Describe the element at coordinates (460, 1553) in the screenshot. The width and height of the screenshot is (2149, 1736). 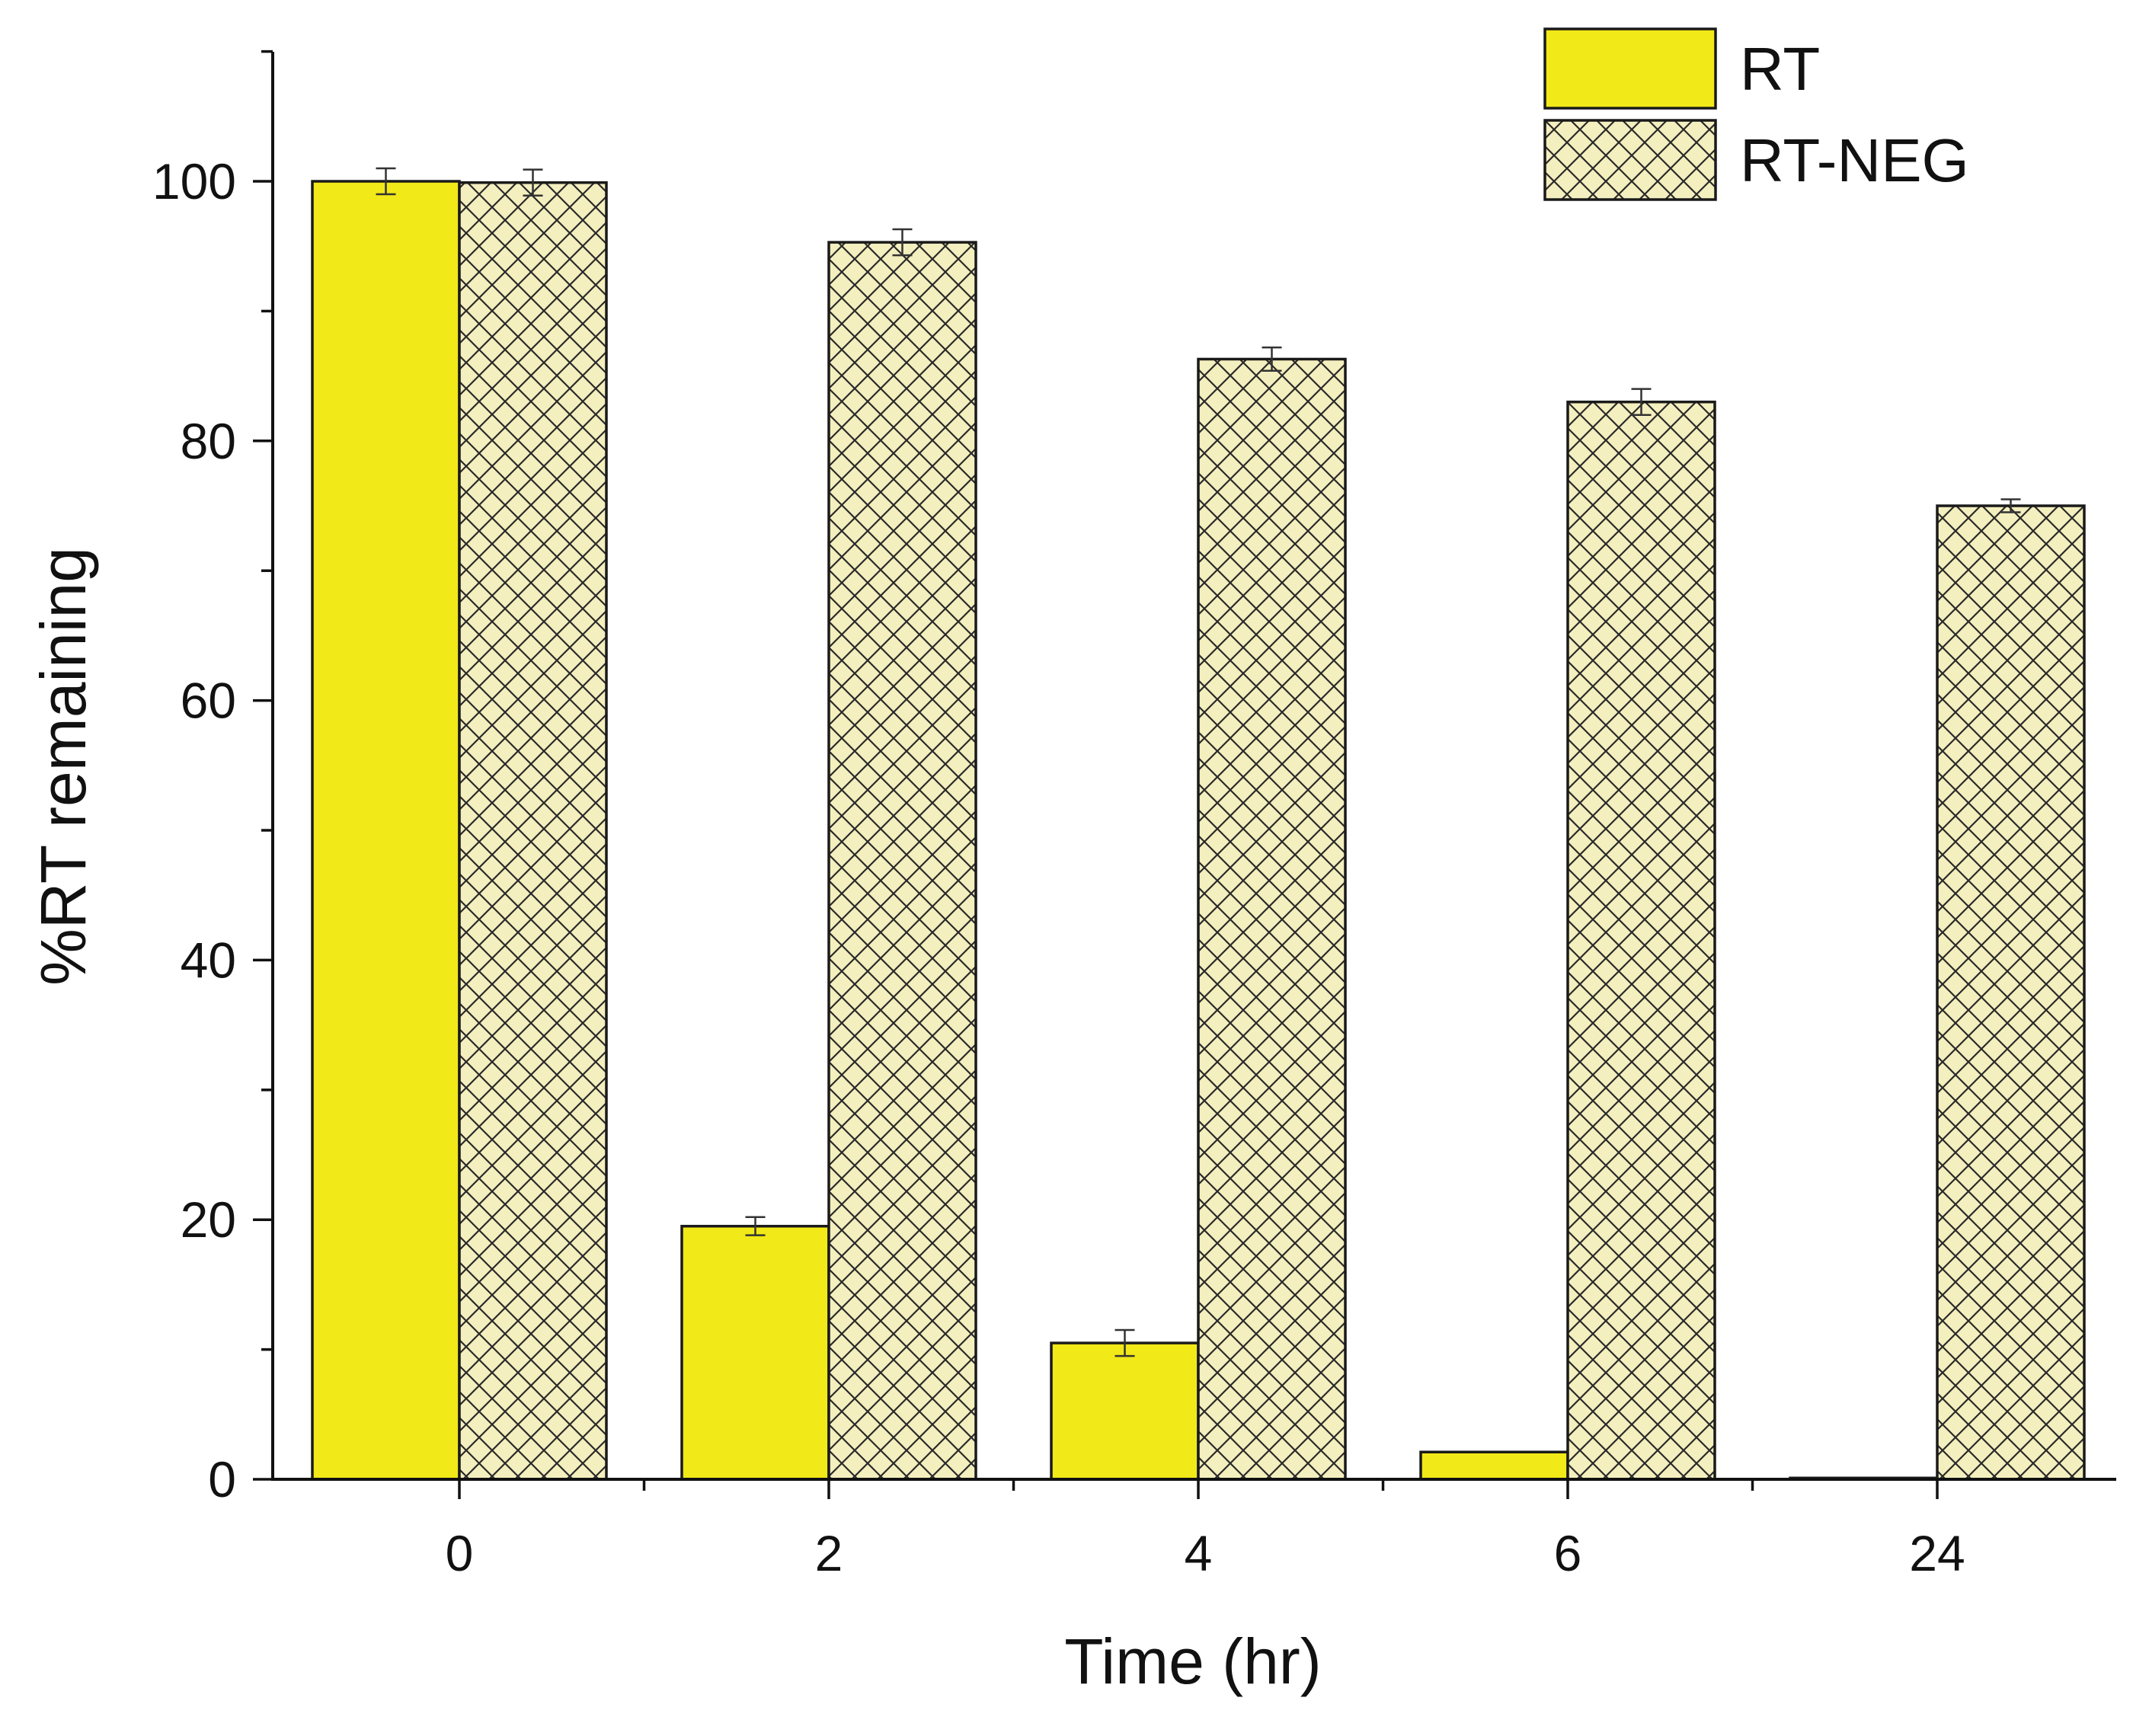
I see `x-tick-label: 0` at that location.